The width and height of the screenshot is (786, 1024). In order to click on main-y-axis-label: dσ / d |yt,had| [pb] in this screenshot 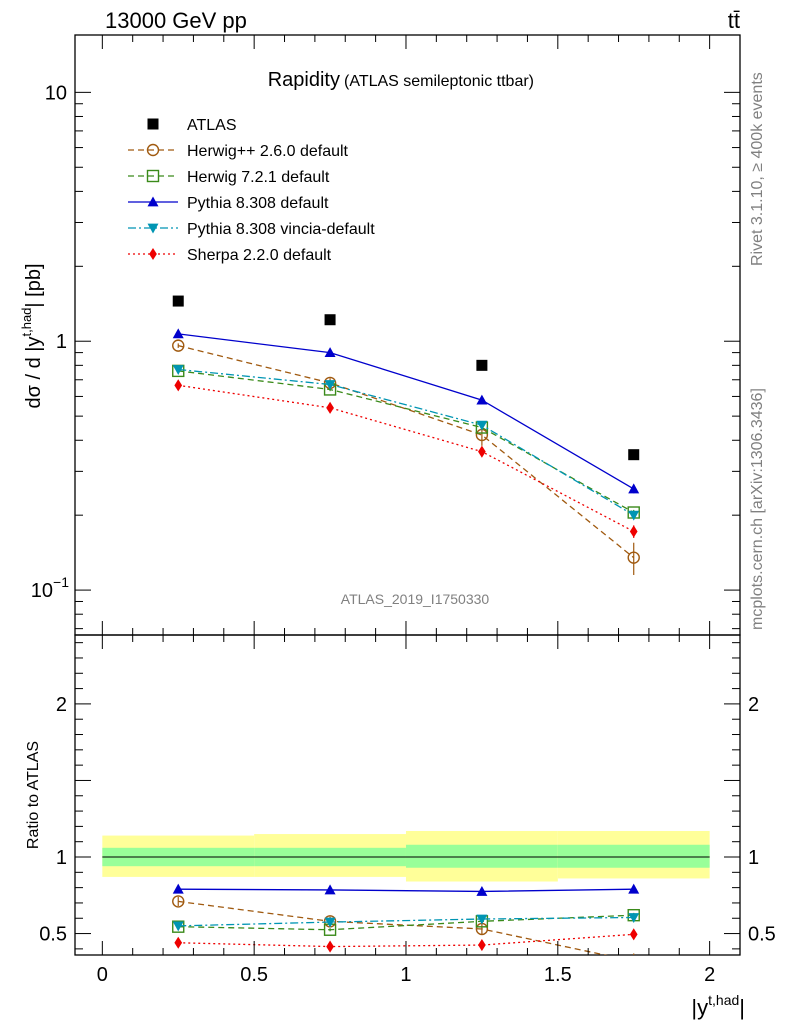, I will do `click(32, 335)`.